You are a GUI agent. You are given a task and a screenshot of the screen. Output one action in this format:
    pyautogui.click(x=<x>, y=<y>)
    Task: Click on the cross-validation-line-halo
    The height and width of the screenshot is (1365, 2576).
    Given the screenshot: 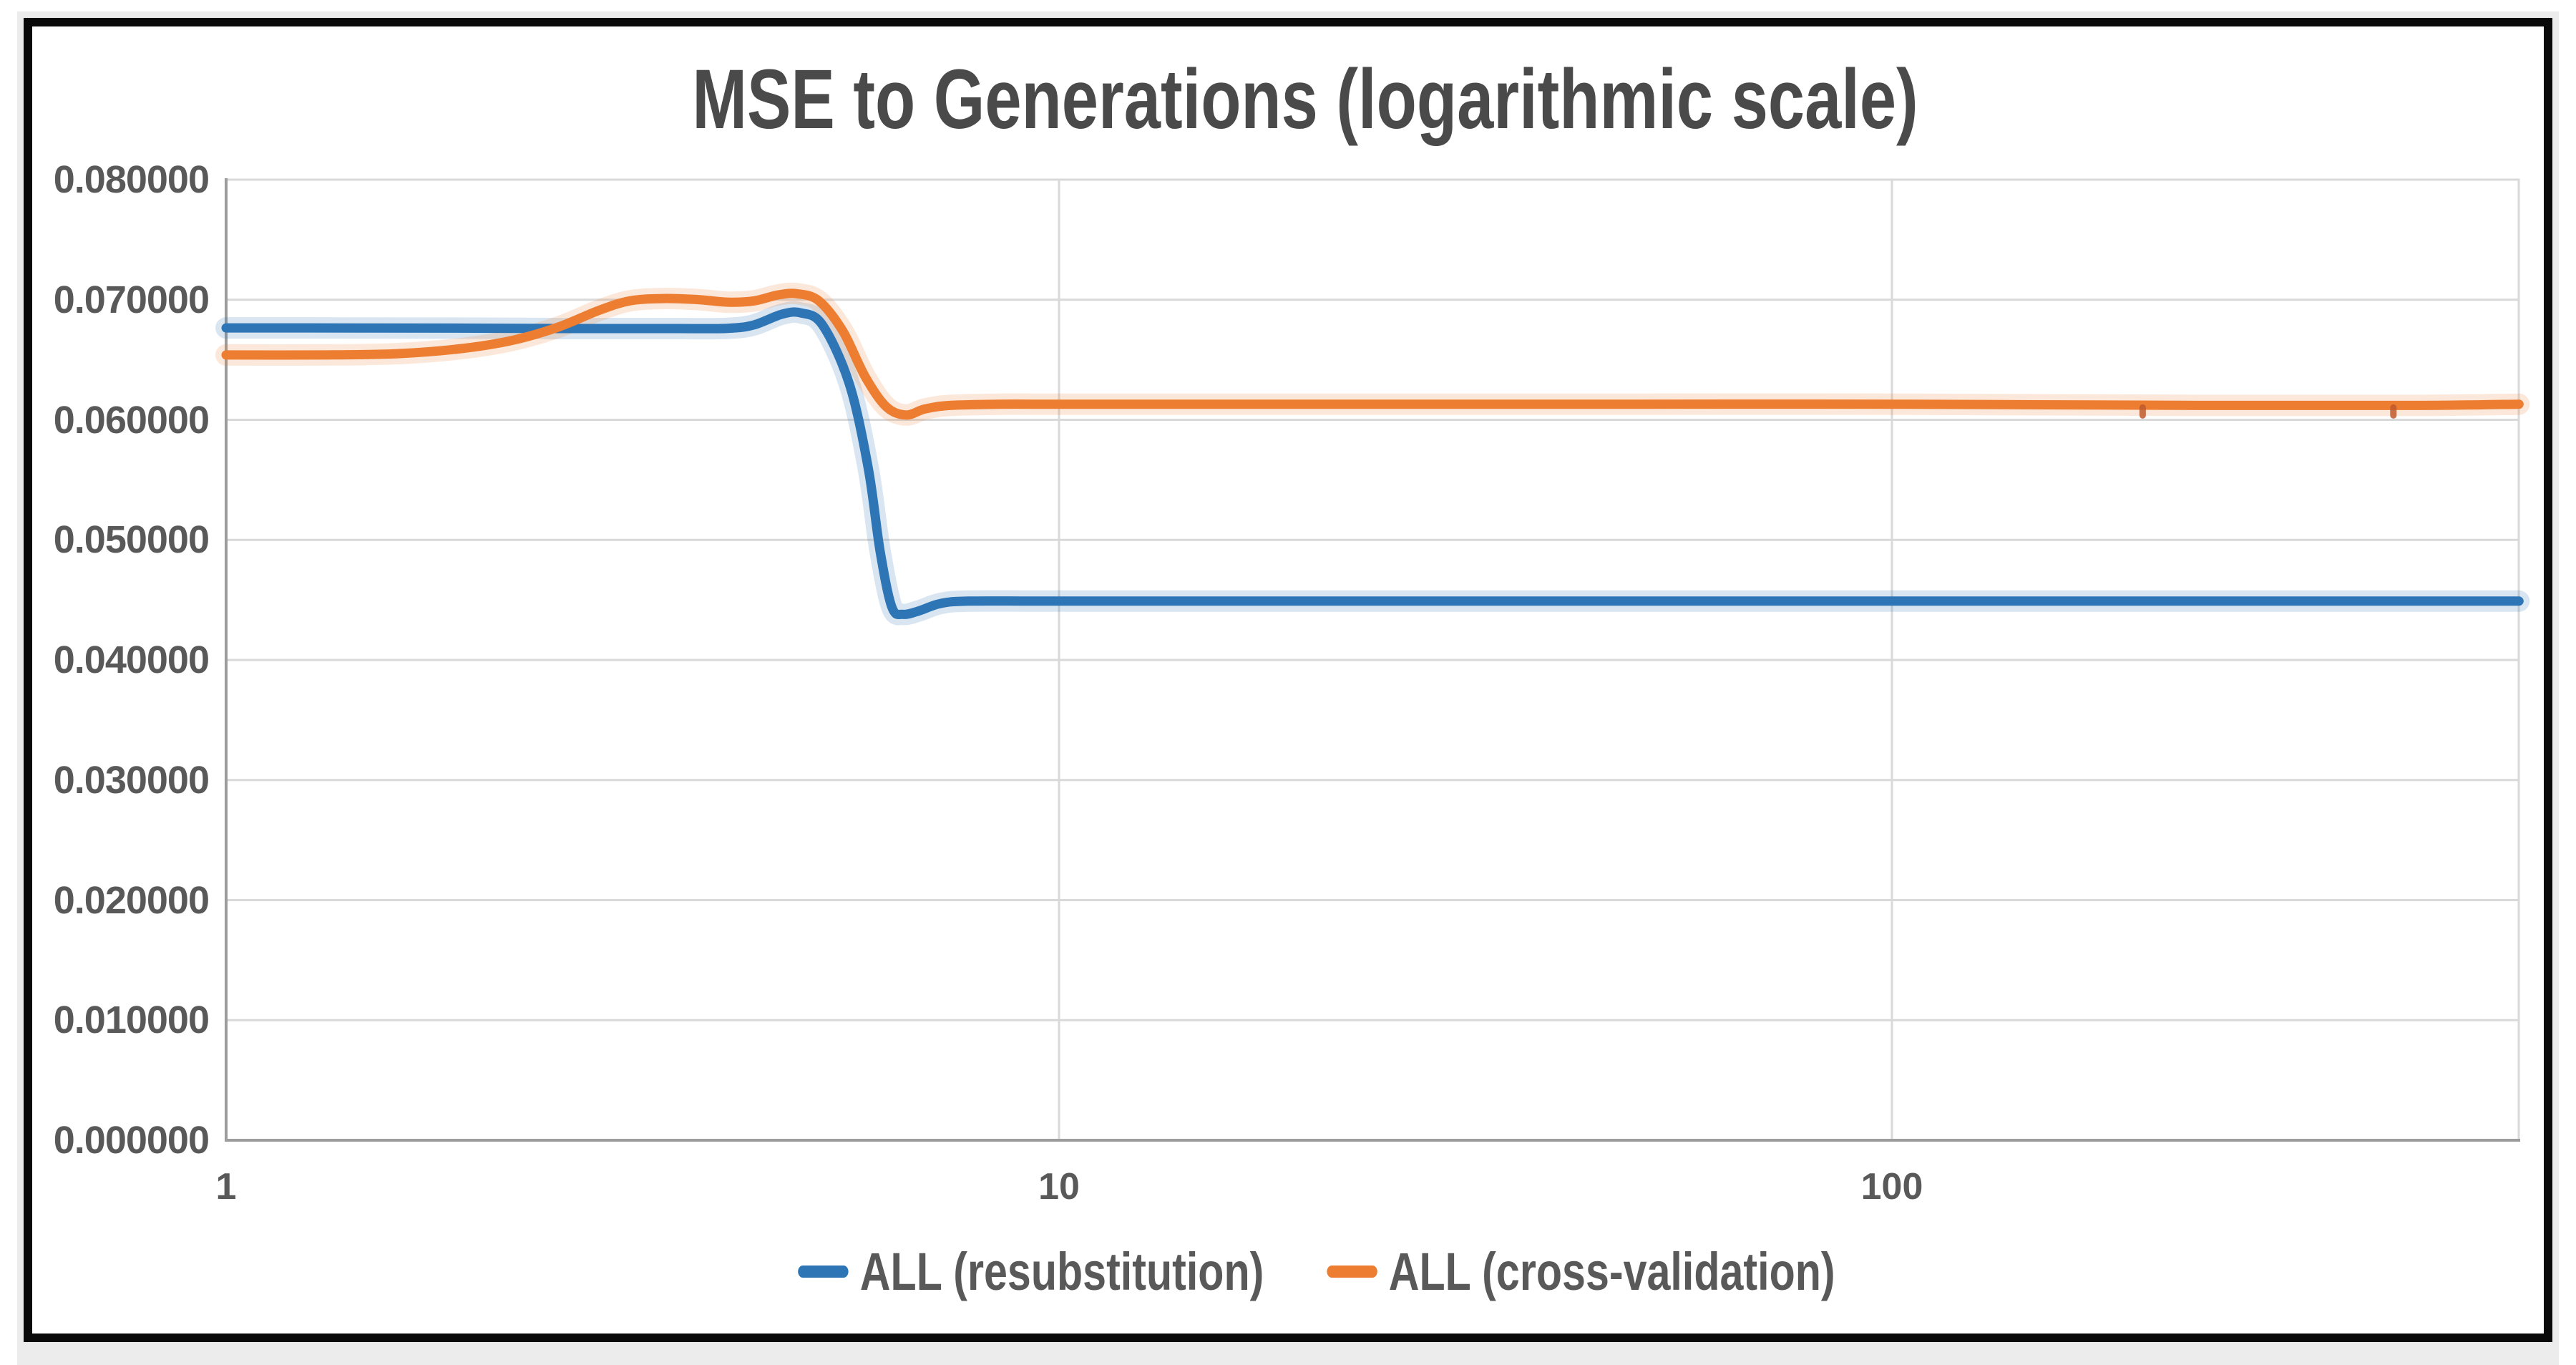 What is the action you would take?
    pyautogui.click(x=1372, y=354)
    